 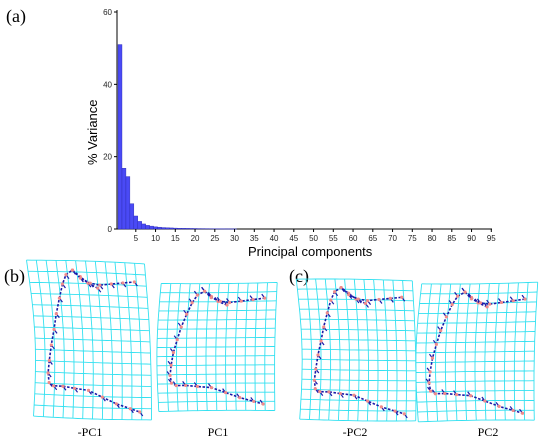 What do you see at coordinates (110, 121) in the screenshot?
I see `y-ticks: 0 20 40 60` at bounding box center [110, 121].